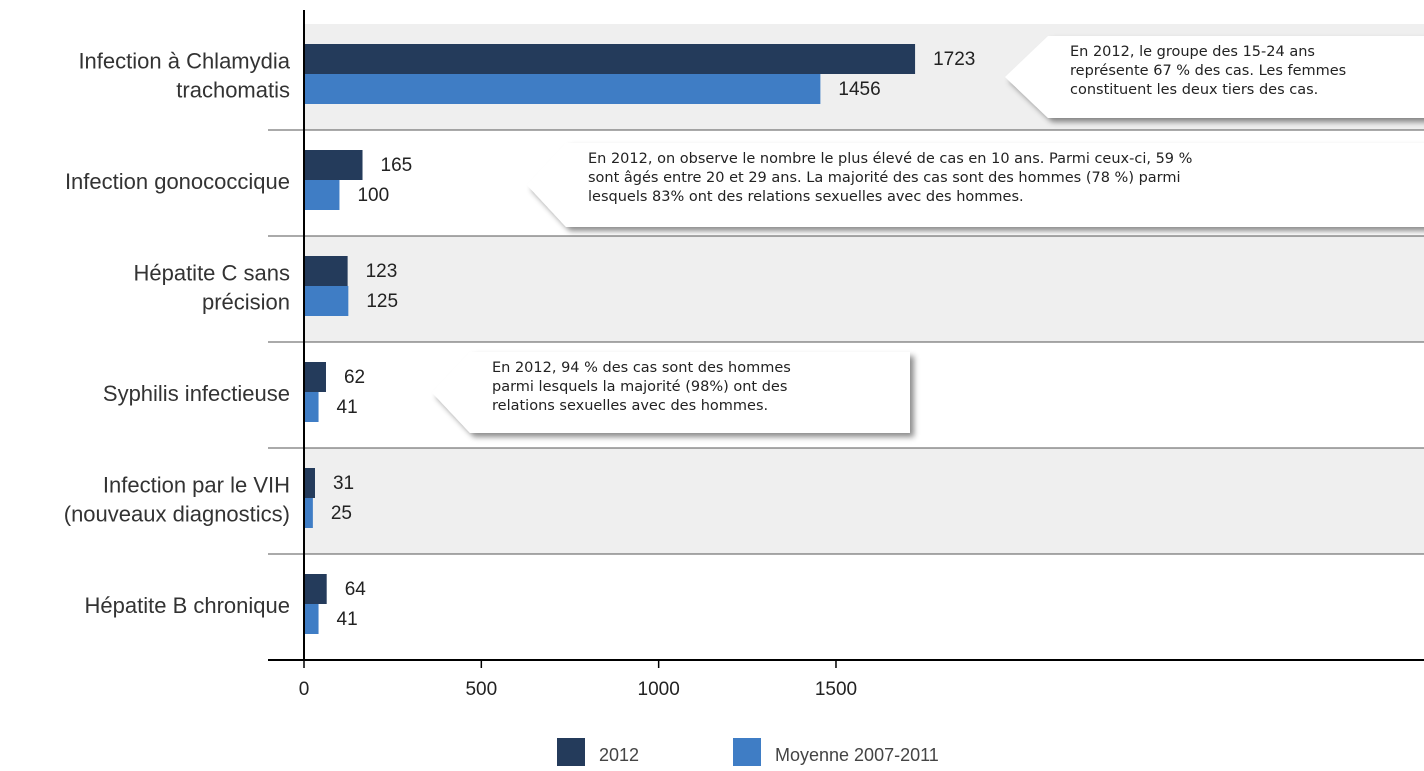 This screenshot has width=1424, height=771. Describe the element at coordinates (630, 406) in the screenshot. I see `callout-text: relations sexuelles avec des hommes.` at that location.